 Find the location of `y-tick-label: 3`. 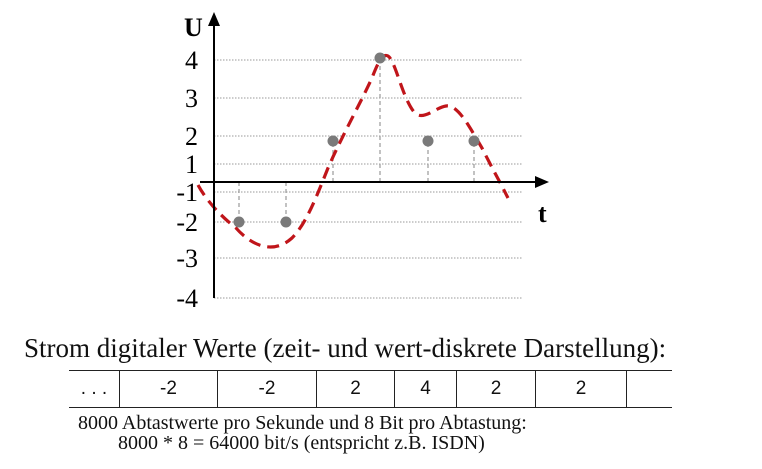

y-tick-label: 3 is located at coordinates (191, 98).